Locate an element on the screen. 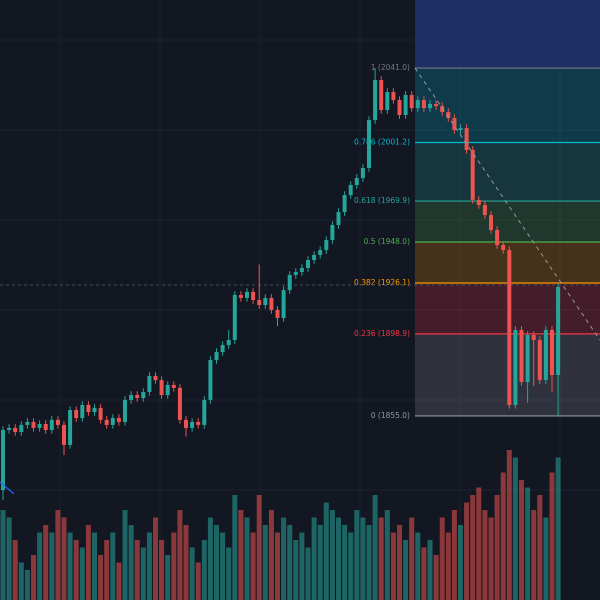 Image resolution: width=600 pixels, height=600 pixels. fib-level-label: 0.382 (1926.1) is located at coordinates (382, 282).